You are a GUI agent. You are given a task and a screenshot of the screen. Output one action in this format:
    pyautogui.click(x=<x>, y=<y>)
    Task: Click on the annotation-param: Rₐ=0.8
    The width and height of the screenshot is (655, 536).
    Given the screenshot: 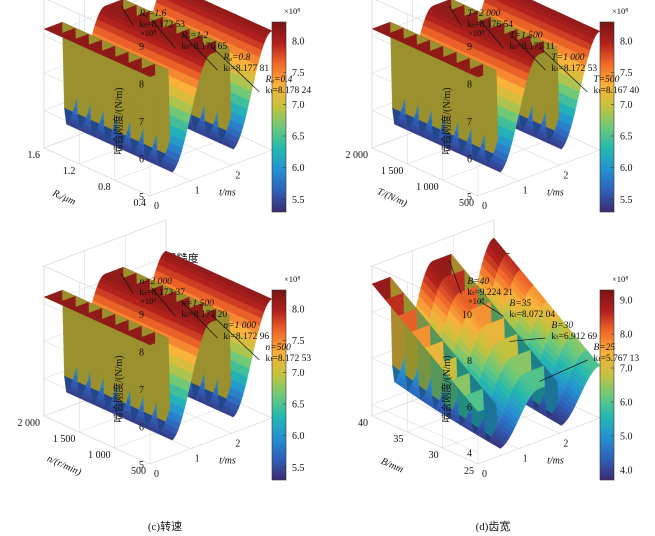 What is the action you would take?
    pyautogui.click(x=236, y=58)
    